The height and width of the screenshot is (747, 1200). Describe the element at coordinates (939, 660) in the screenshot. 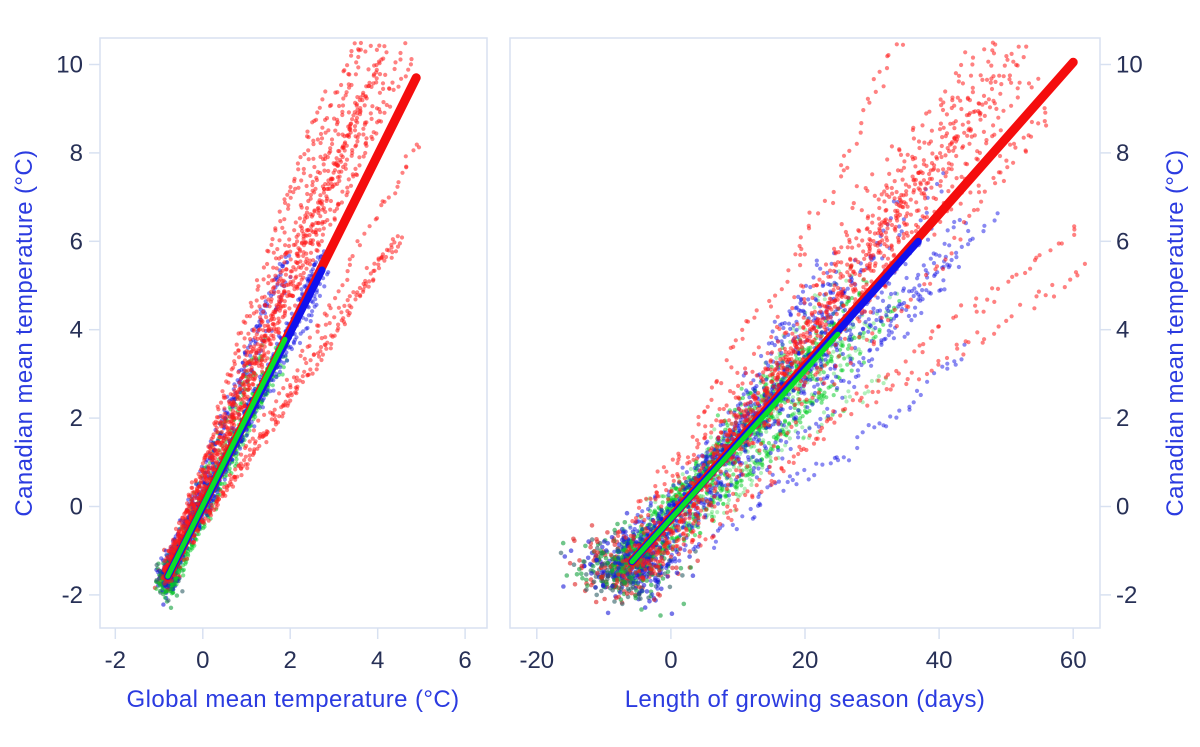

I see `x-tick-label: 40` at that location.